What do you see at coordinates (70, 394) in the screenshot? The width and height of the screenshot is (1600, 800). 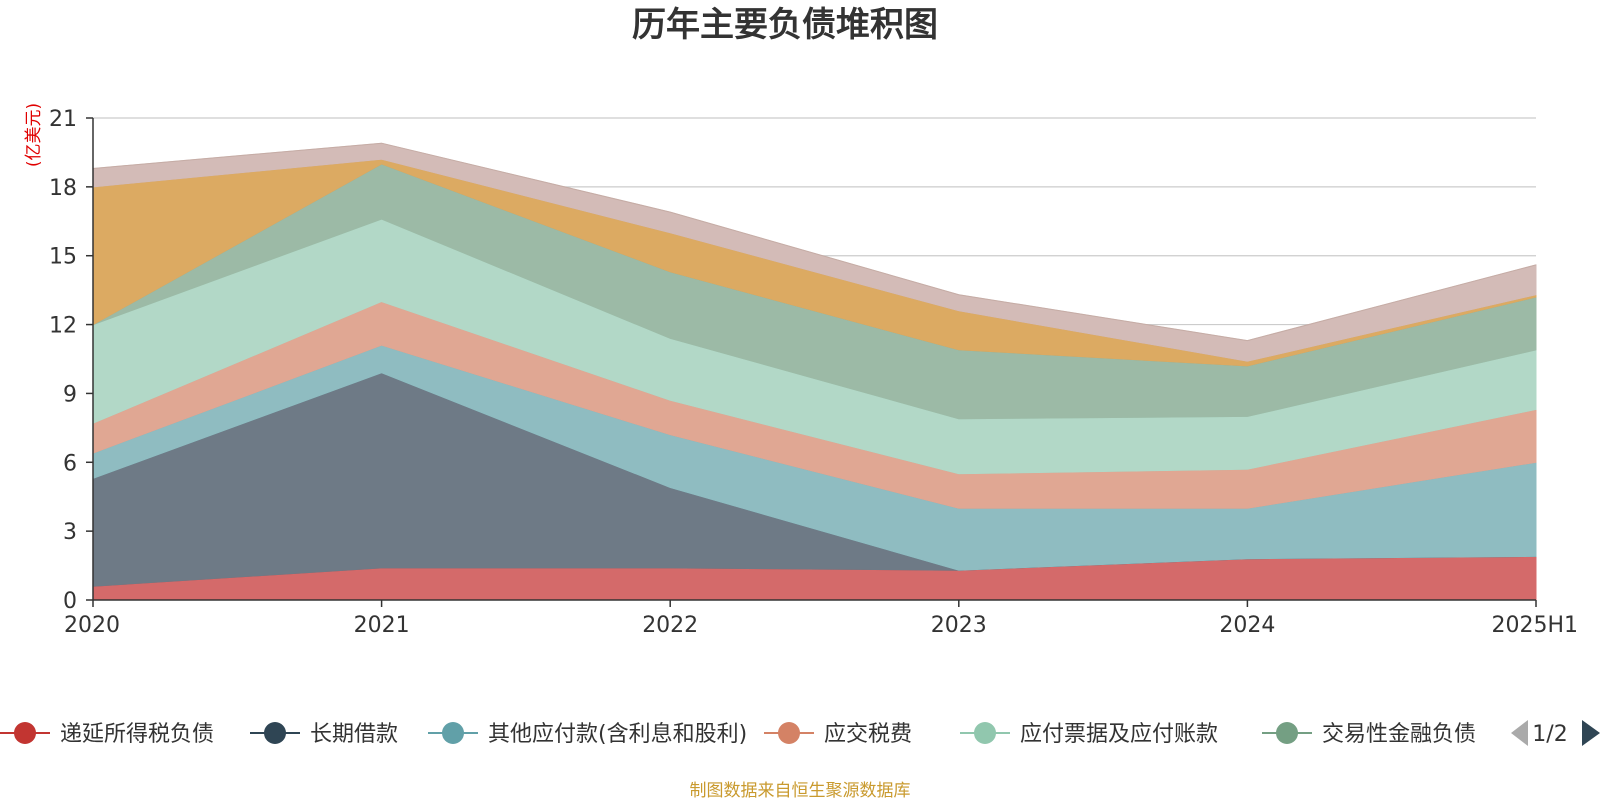 I see `y-tick-label: 9` at bounding box center [70, 394].